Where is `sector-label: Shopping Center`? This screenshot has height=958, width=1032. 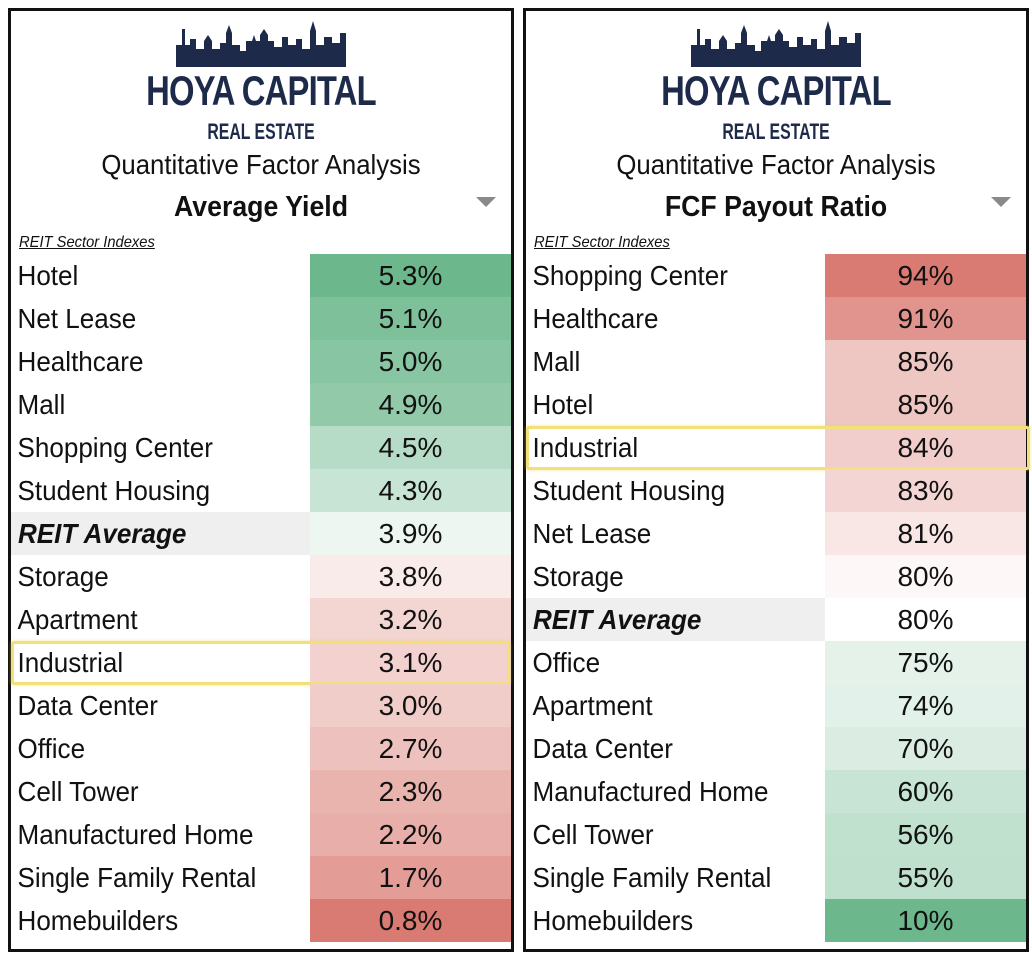
sector-label: Shopping Center is located at coordinates (150, 447).